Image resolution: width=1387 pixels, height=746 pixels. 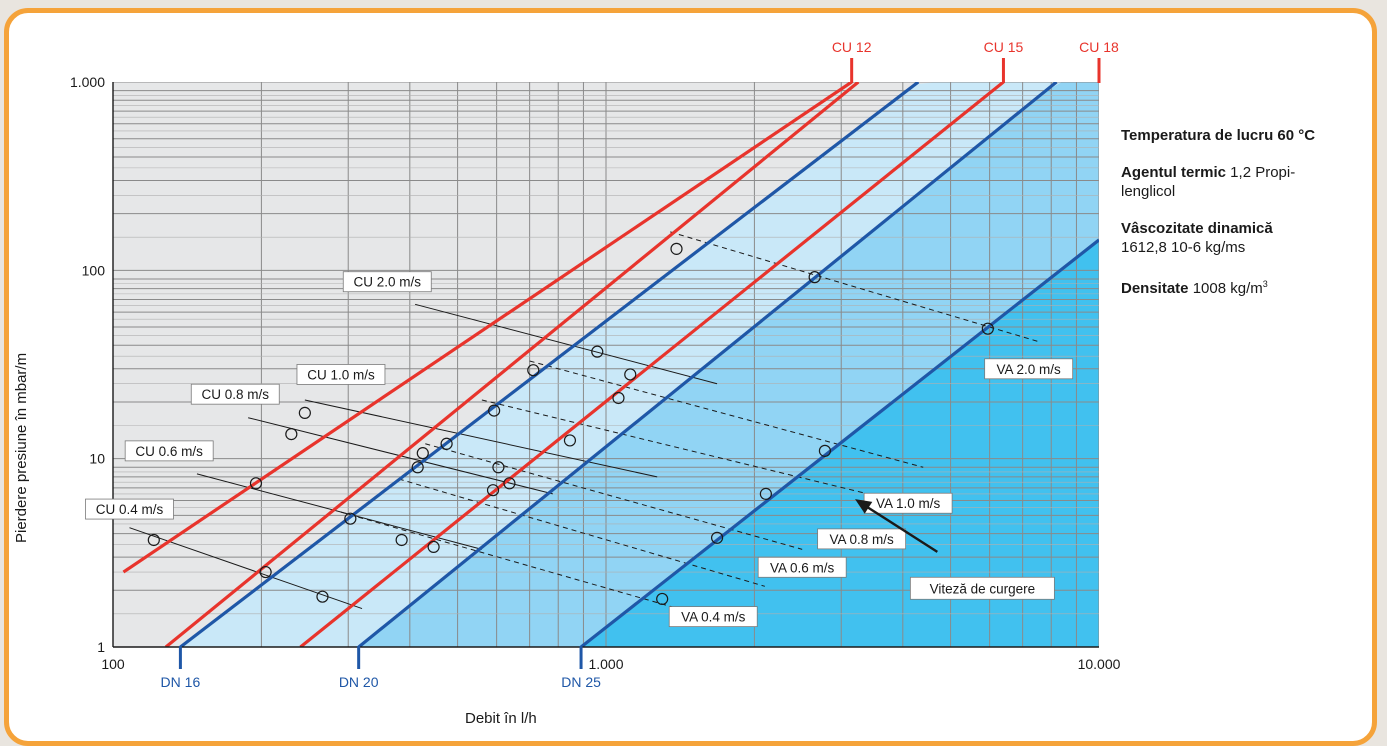 I want to click on y-tick-label: 1, so click(x=101, y=647).